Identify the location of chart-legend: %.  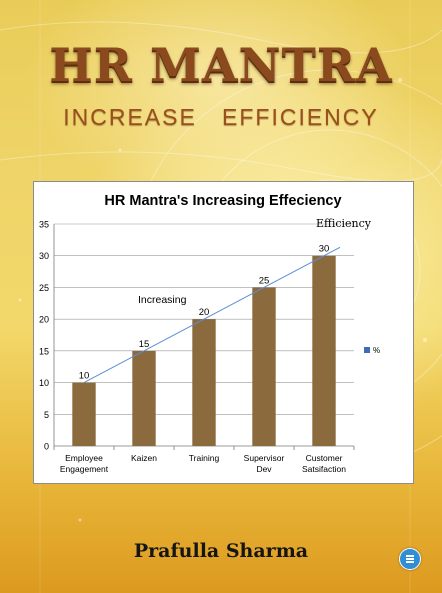
(372, 350).